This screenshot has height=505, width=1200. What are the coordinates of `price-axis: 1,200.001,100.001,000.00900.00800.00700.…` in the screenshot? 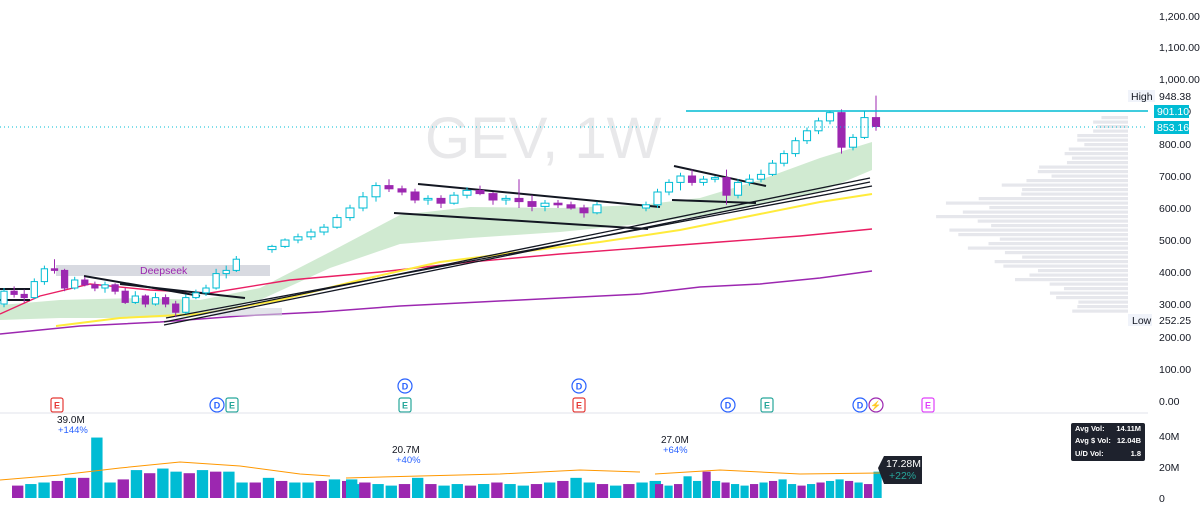 It's located at (1179, 209).